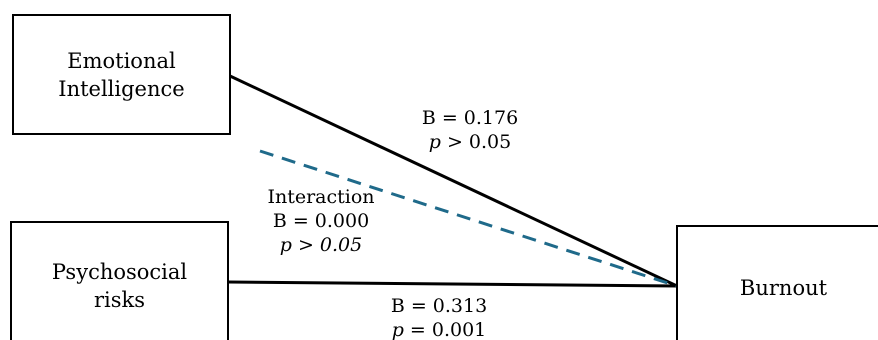  What do you see at coordinates (783, 288) in the screenshot?
I see `node-burnout-label: Burnout` at bounding box center [783, 288].